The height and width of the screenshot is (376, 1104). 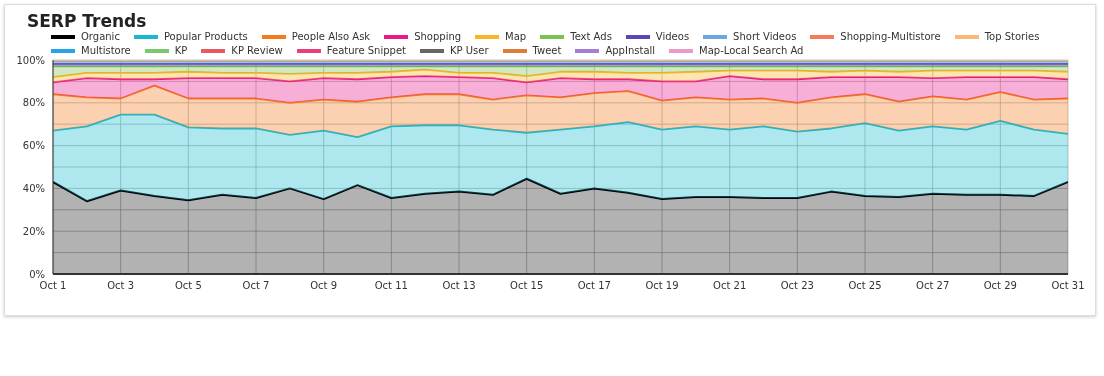 I want to click on legend-label: Top Stories, so click(x=1012, y=36).